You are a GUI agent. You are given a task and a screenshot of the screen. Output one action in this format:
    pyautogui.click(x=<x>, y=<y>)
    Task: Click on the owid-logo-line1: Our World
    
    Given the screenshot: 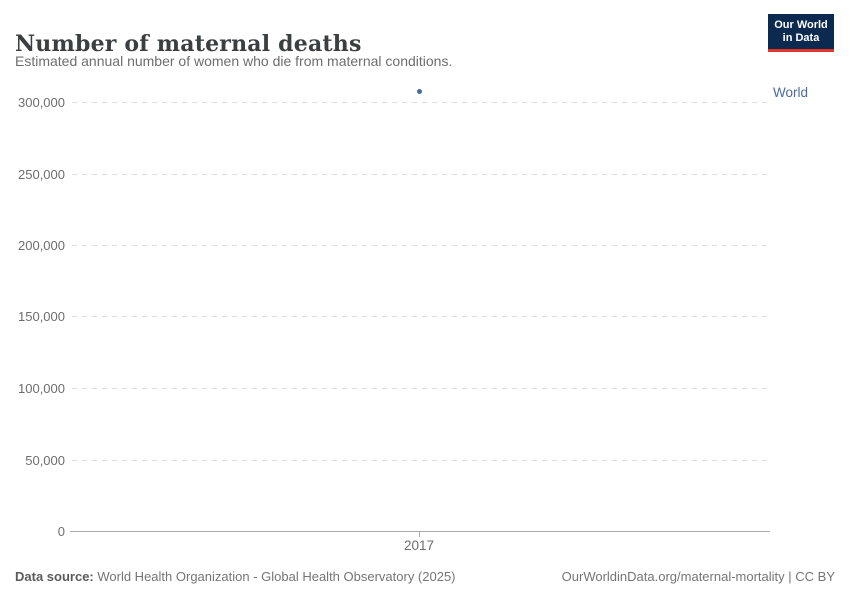 What is the action you would take?
    pyautogui.click(x=801, y=24)
    